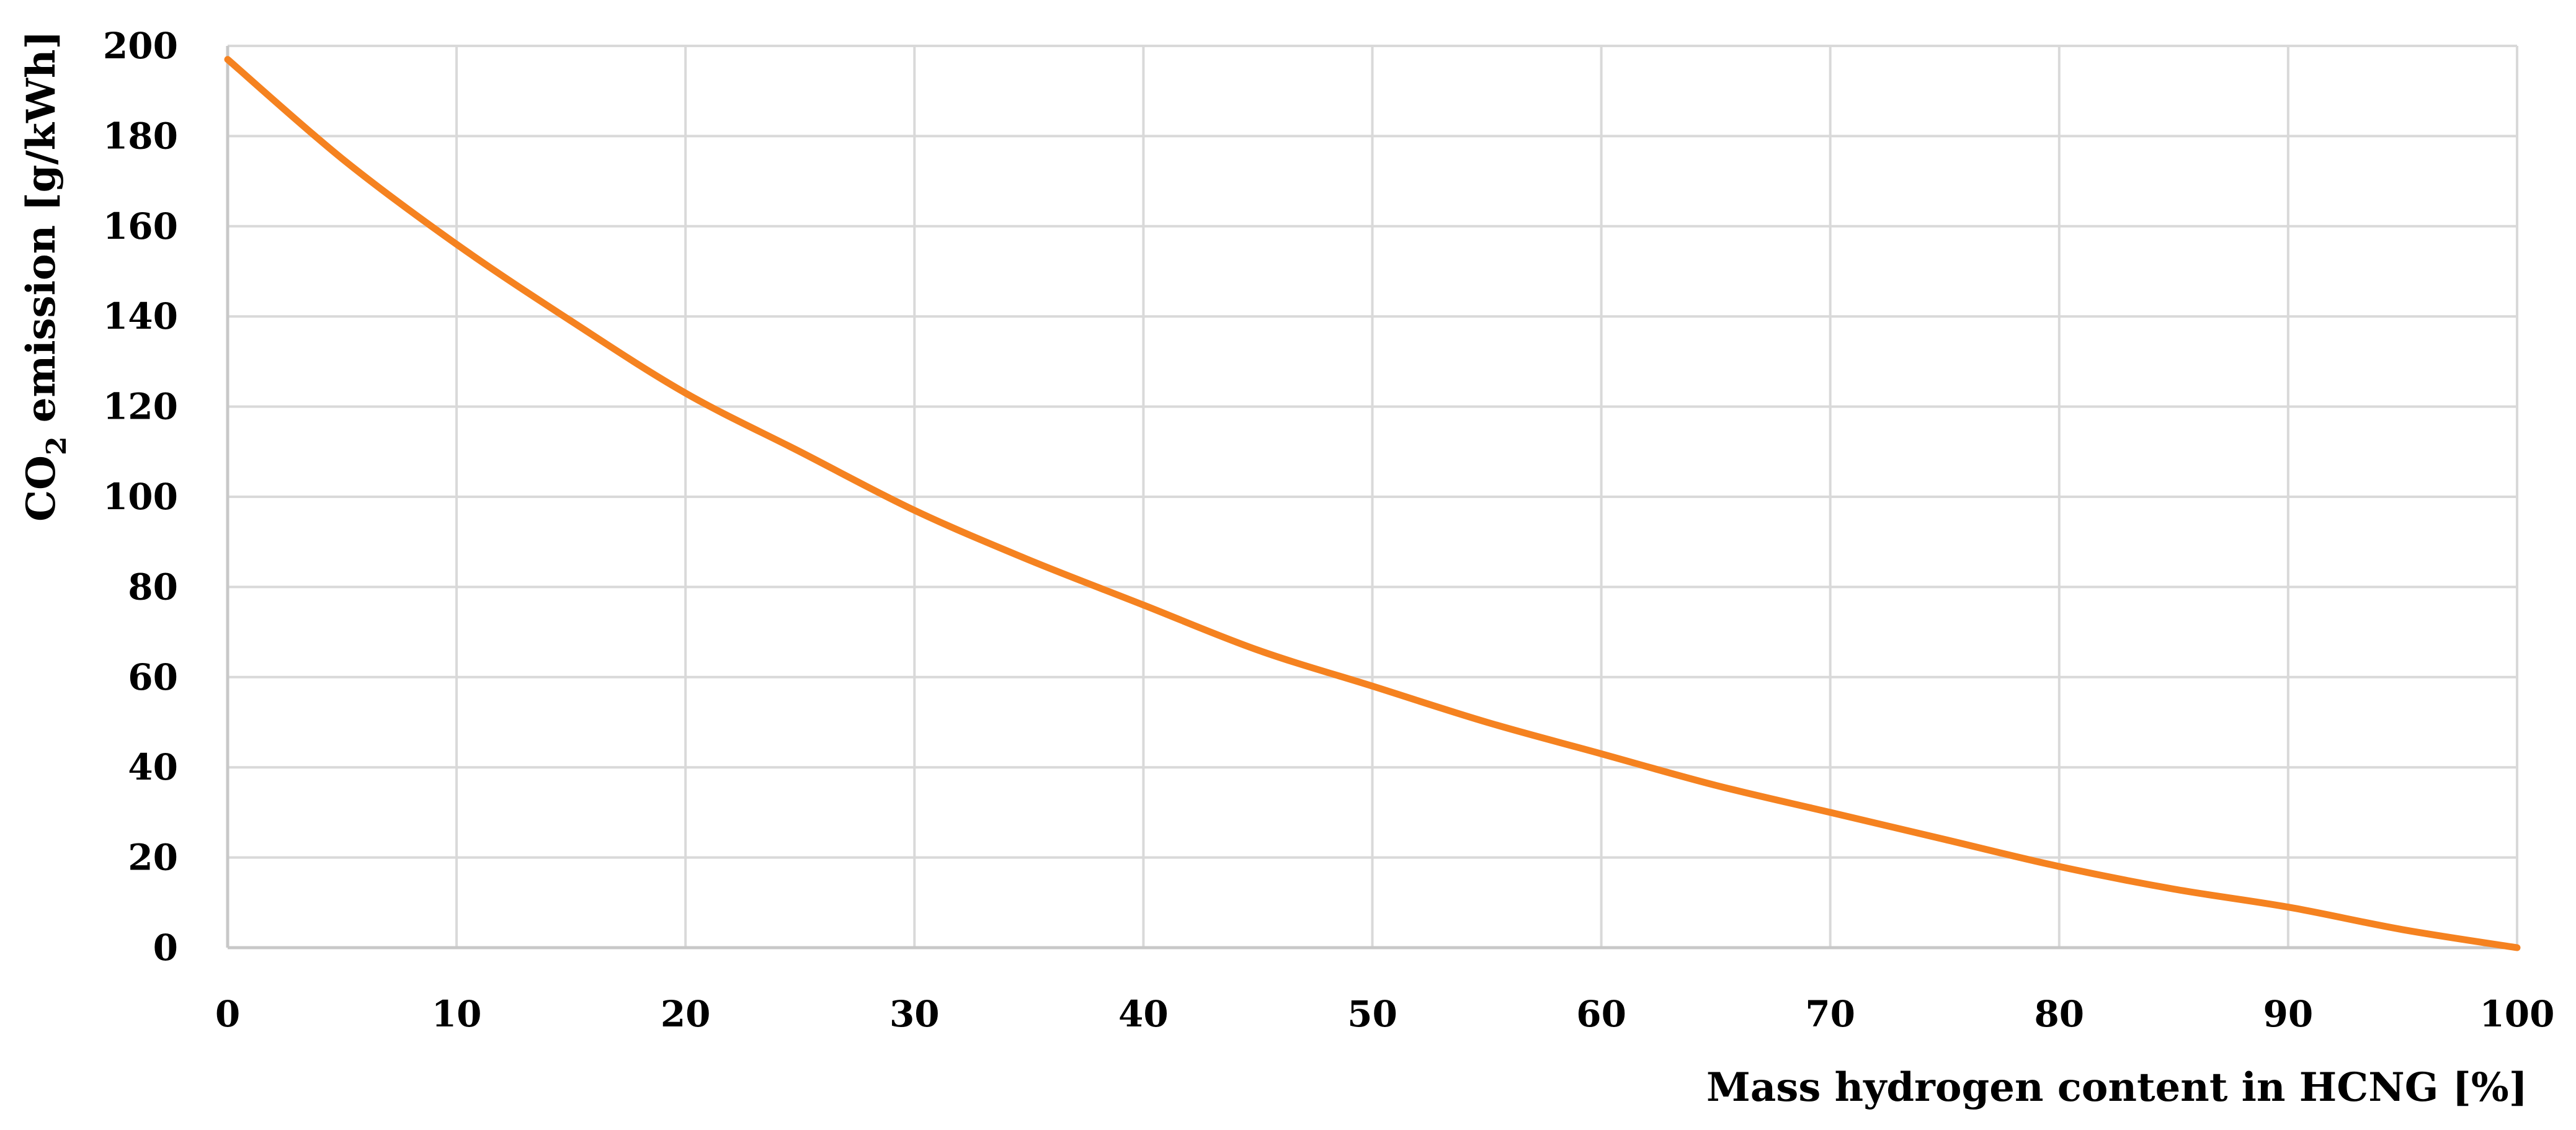  Describe the element at coordinates (1601, 1014) in the screenshot. I see `x-tick-label: 60` at that location.